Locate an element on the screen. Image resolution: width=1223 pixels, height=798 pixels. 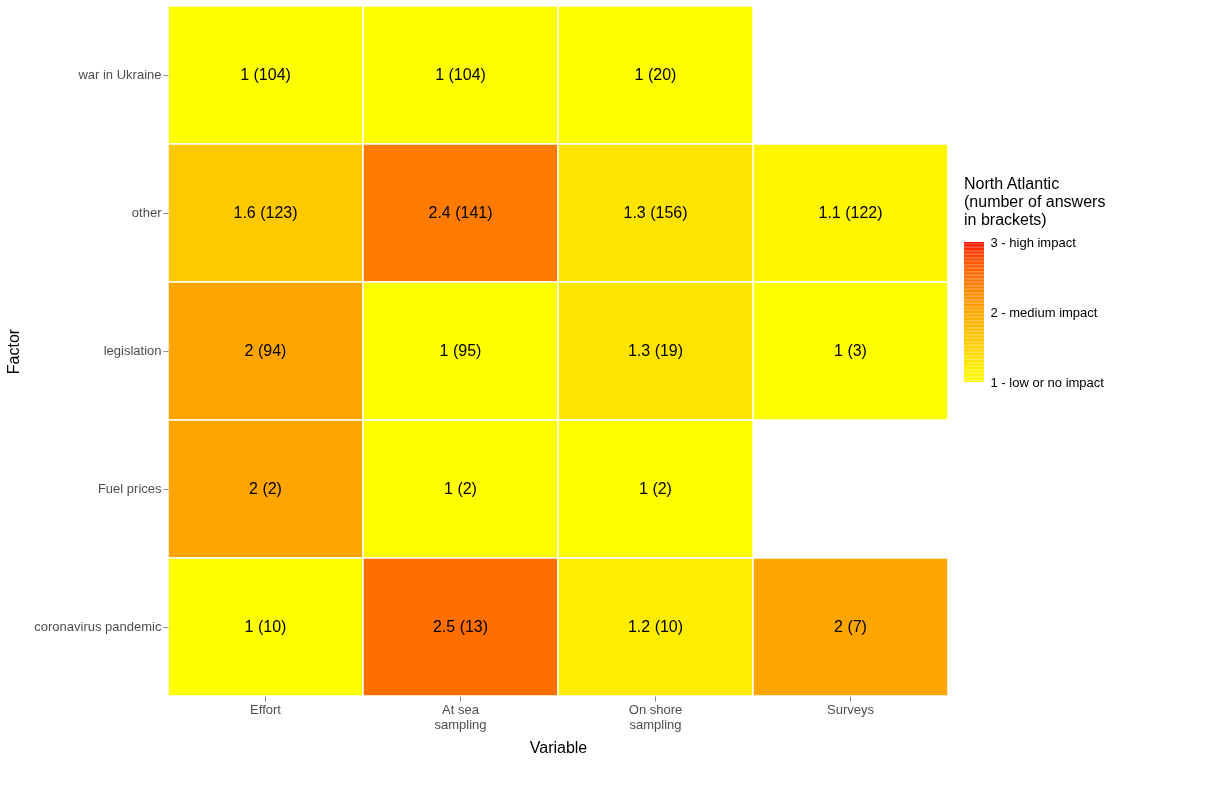
x-tick-label: Effort is located at coordinates (266, 709).